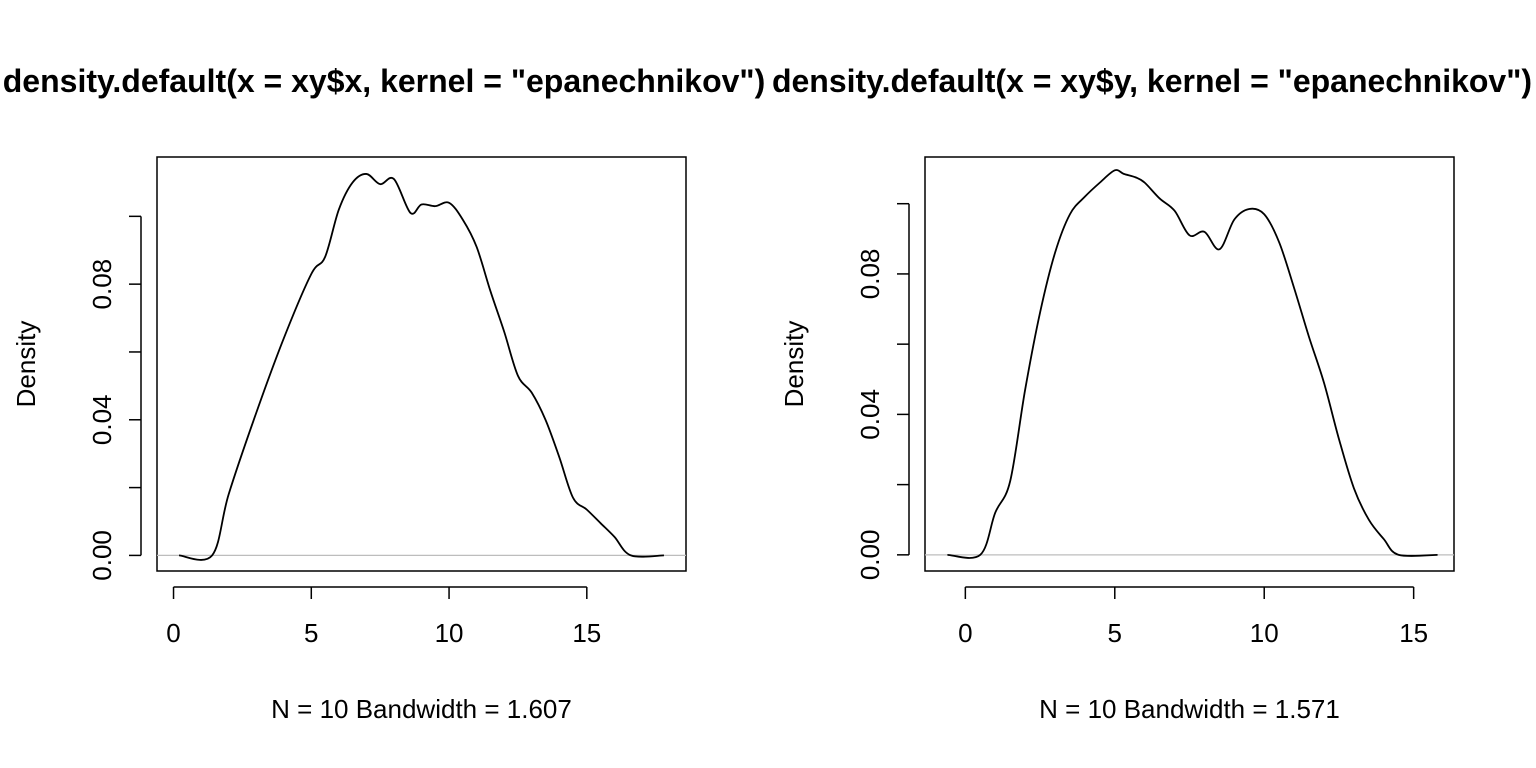 Image resolution: width=1536 pixels, height=768 pixels. Describe the element at coordinates (1189, 709) in the screenshot. I see `x-axis-label: N = 10 Bandwidth = 1.571` at that location.